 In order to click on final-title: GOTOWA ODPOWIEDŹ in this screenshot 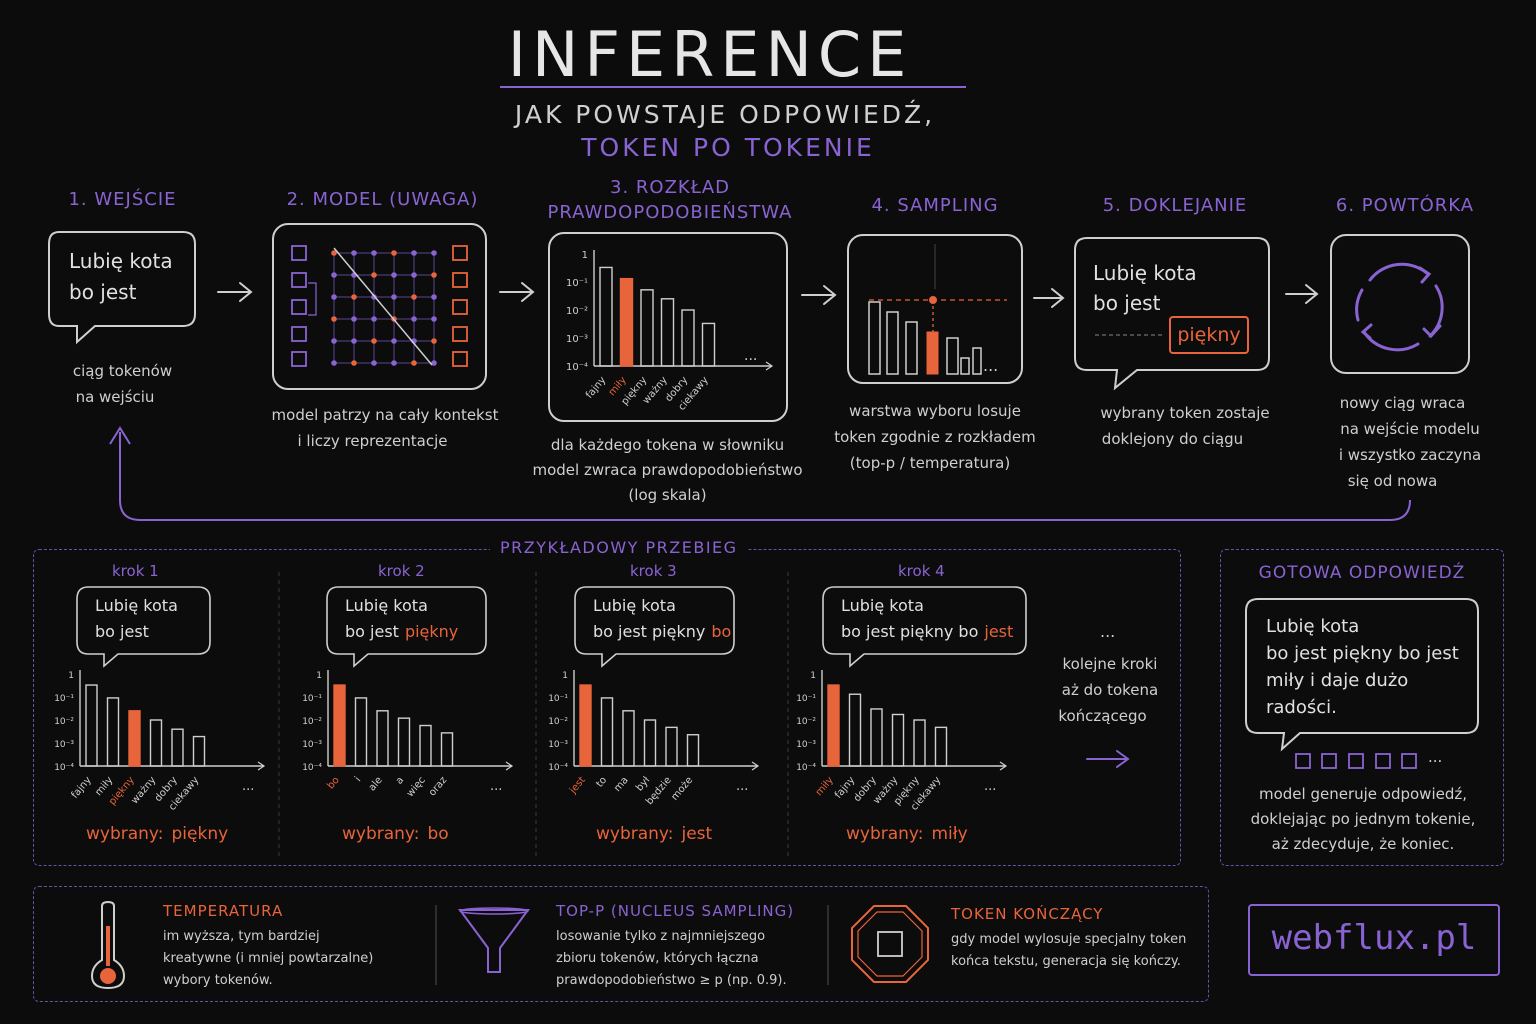, I will do `click(1362, 573)`.